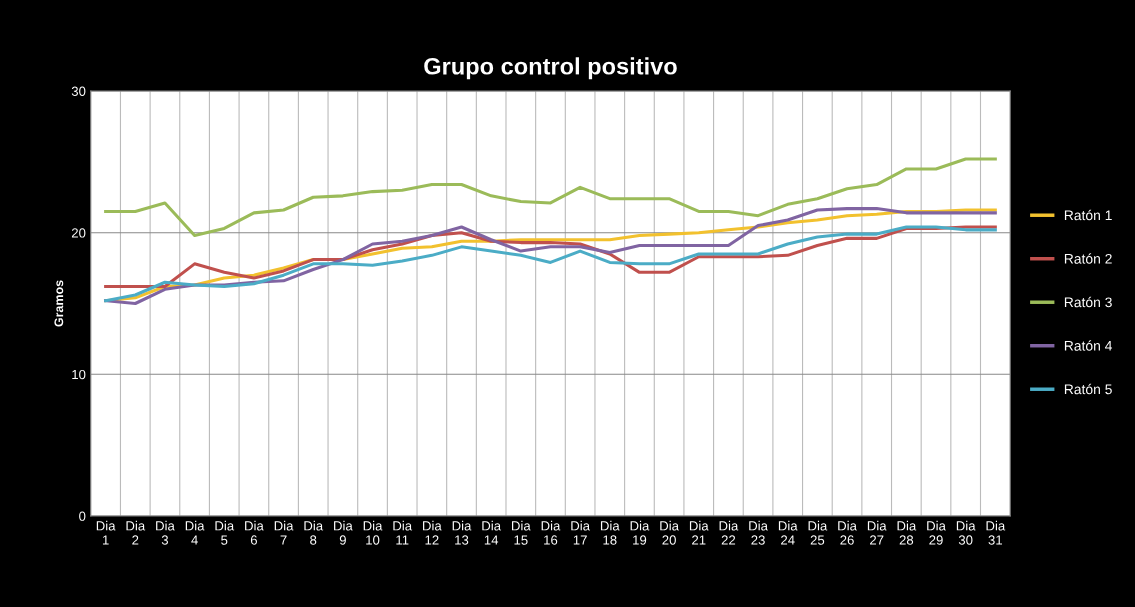 This screenshot has width=1135, height=607. What do you see at coordinates (225, 532) in the screenshot?
I see `x-tick-label: Dia 5` at bounding box center [225, 532].